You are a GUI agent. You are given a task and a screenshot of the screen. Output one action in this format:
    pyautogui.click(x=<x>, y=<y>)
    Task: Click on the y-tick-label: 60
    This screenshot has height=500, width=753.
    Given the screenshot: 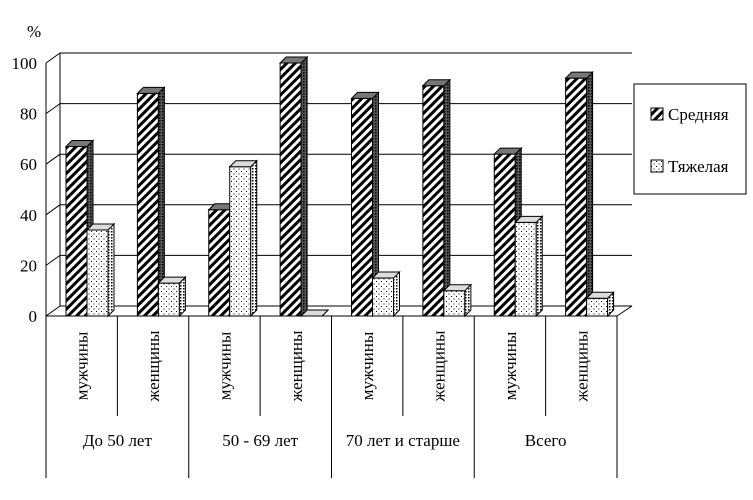 What is the action you would take?
    pyautogui.click(x=28, y=164)
    